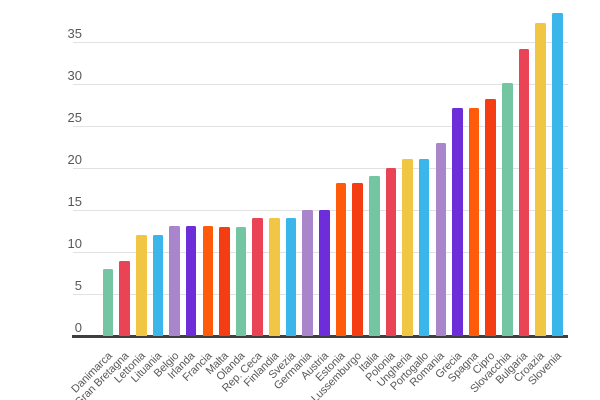  Describe the element at coordinates (457, 221) in the screenshot. I see `bar-grecia` at that location.